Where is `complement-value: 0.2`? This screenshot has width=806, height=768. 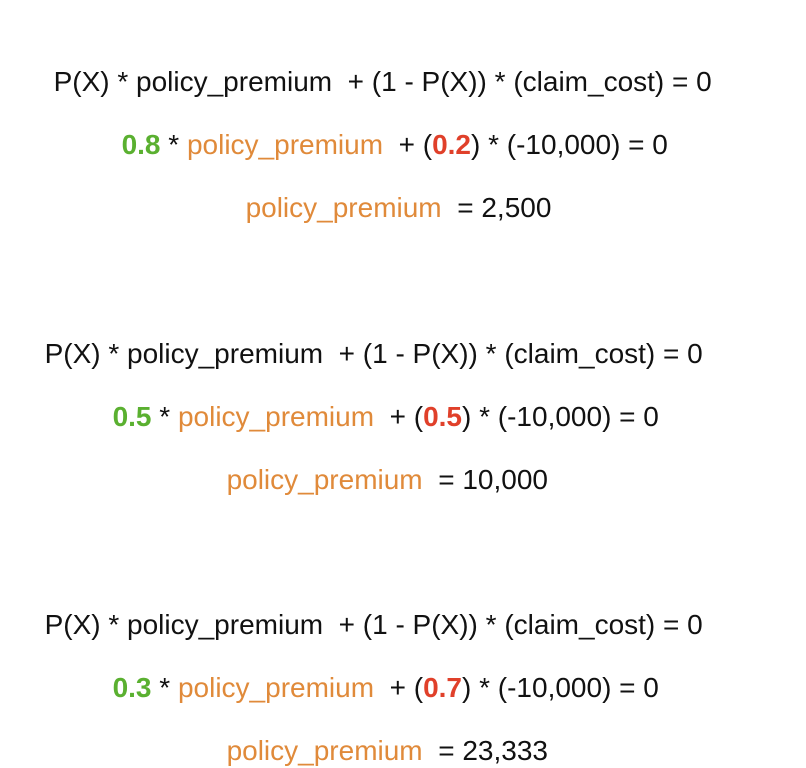 complement-value: 0.2 is located at coordinates (451, 144).